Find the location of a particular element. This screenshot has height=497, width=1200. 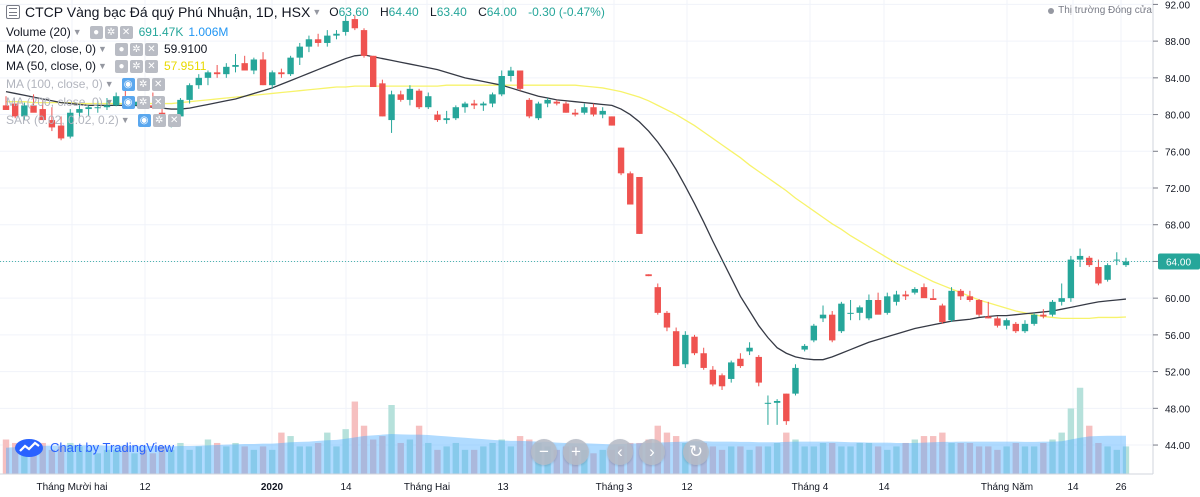

indicator-sar: SAR (0.02, 0.02, 0.2) ▼ ◉ ✲ ✕ is located at coordinates (96, 120).